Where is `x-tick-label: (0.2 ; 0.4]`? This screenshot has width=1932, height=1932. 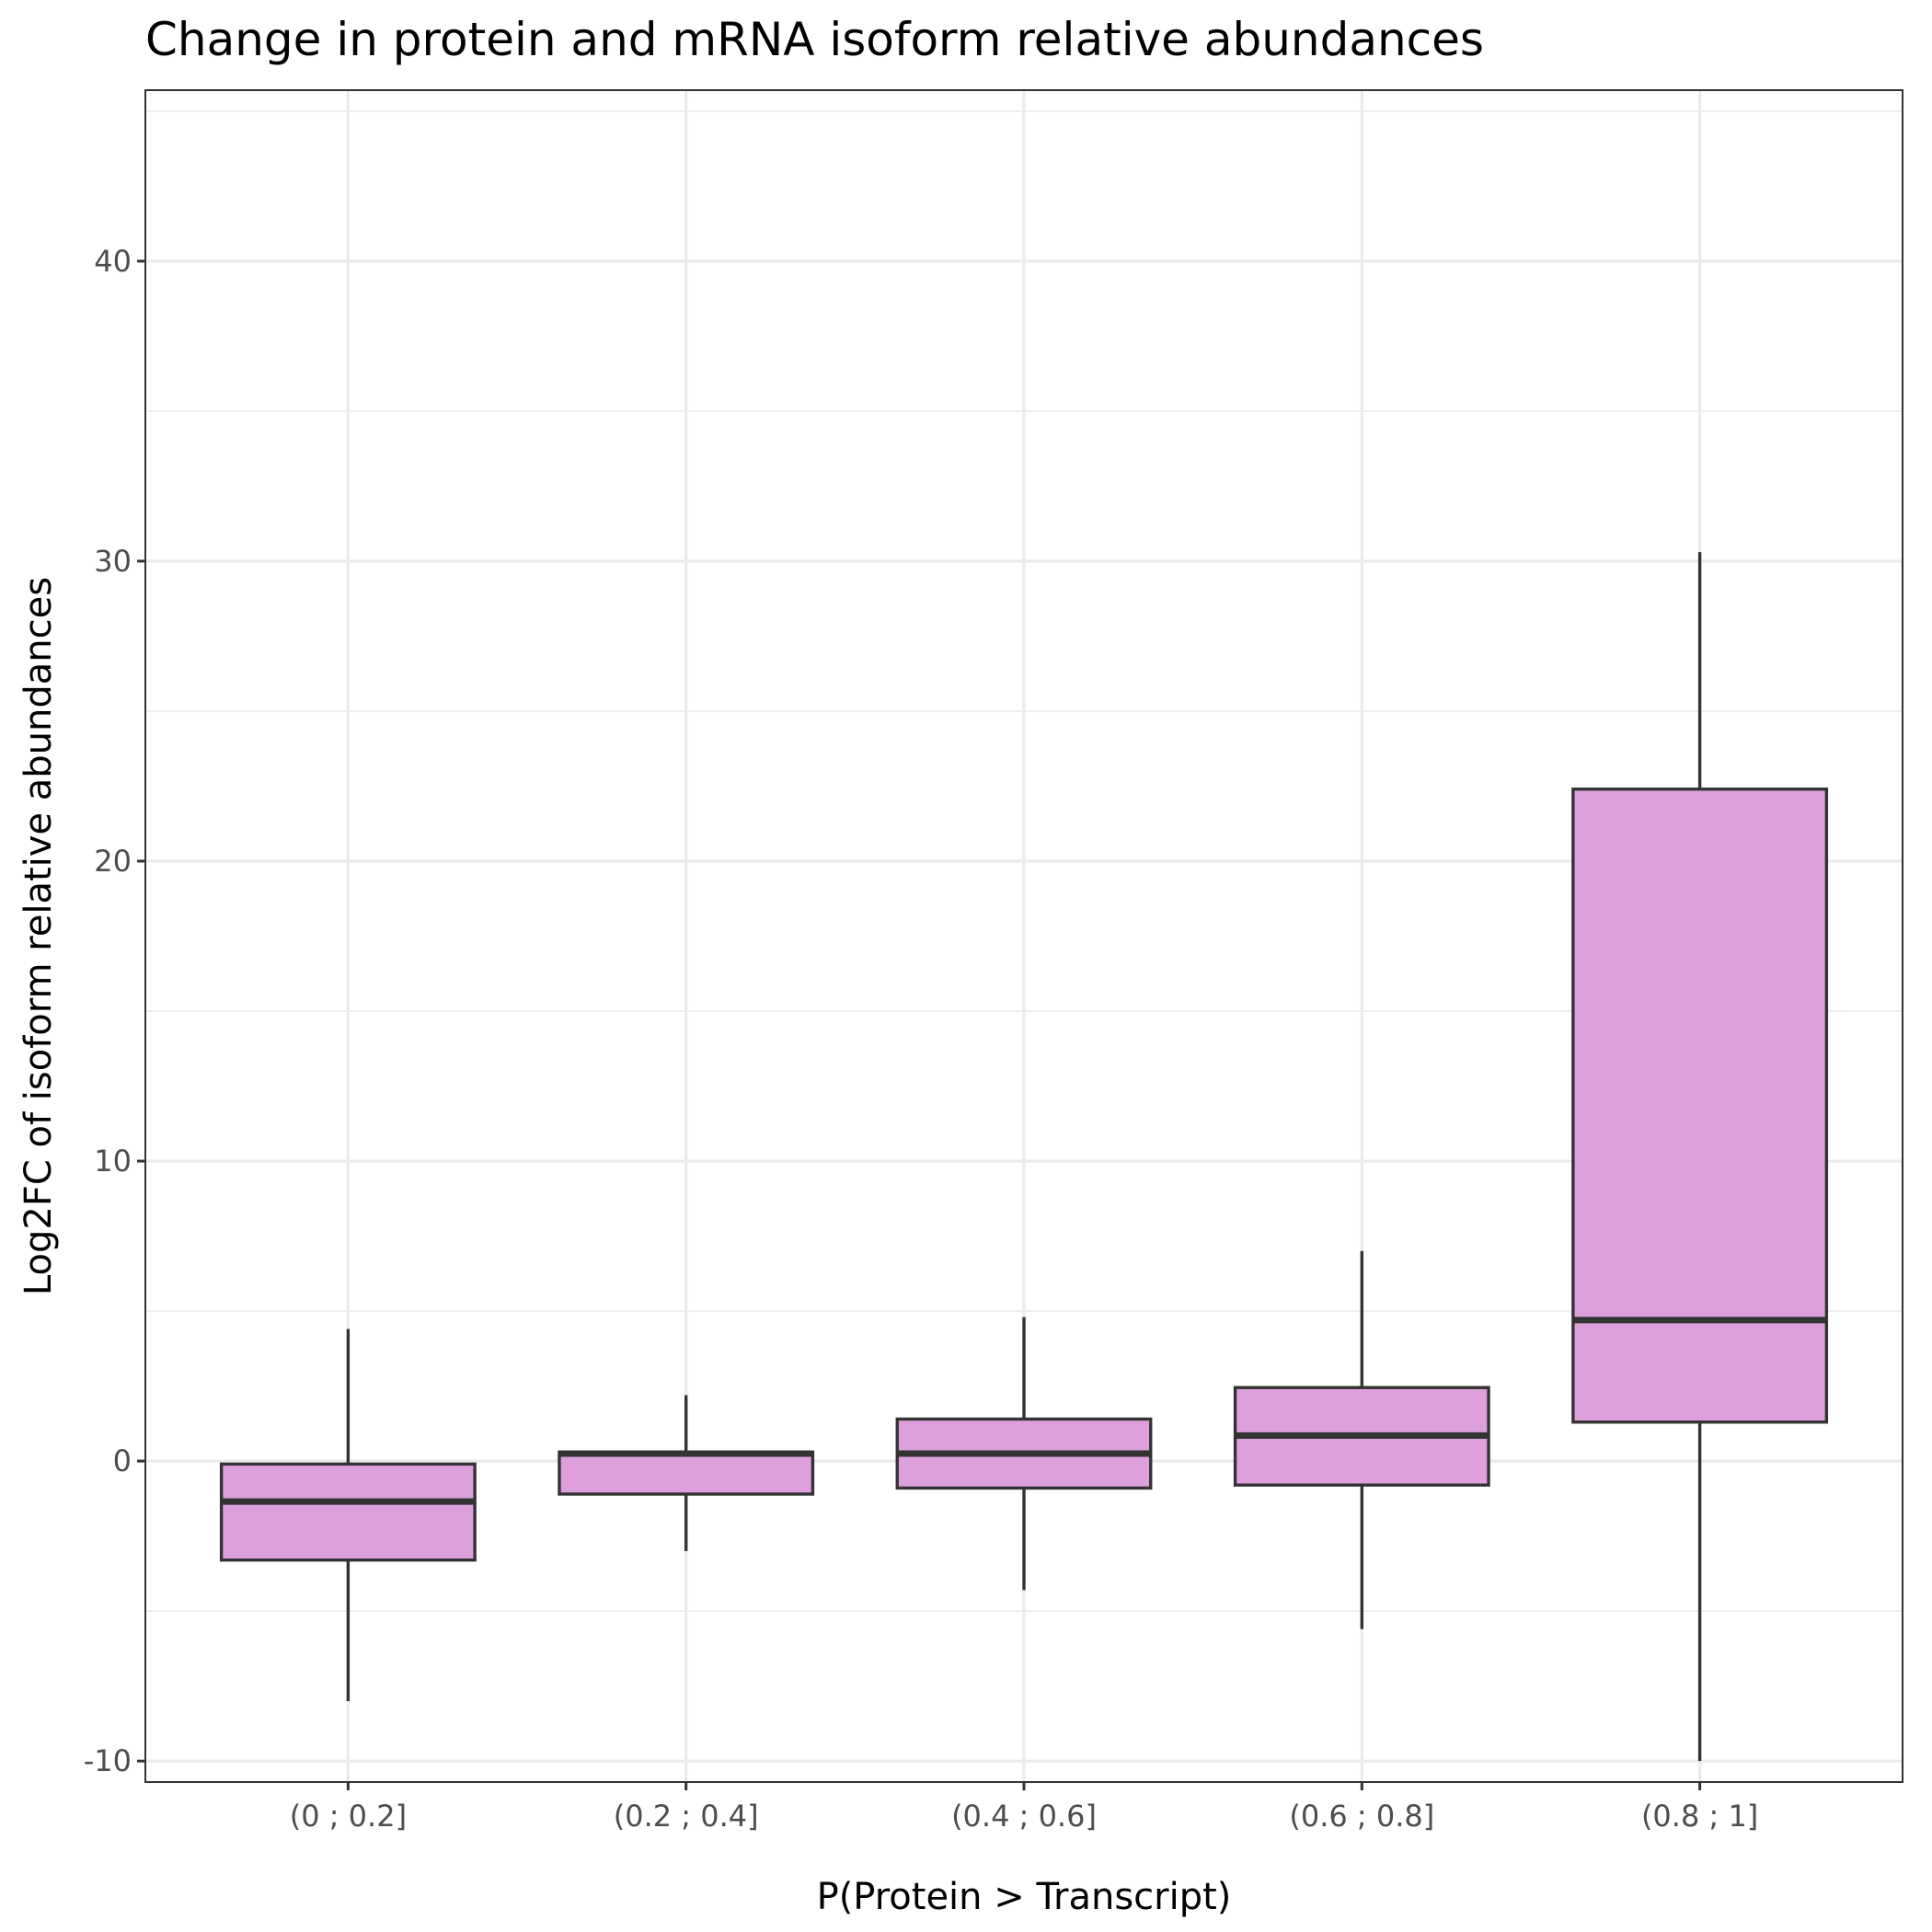
x-tick-label: (0.2 ; 0.4] is located at coordinates (686, 1816).